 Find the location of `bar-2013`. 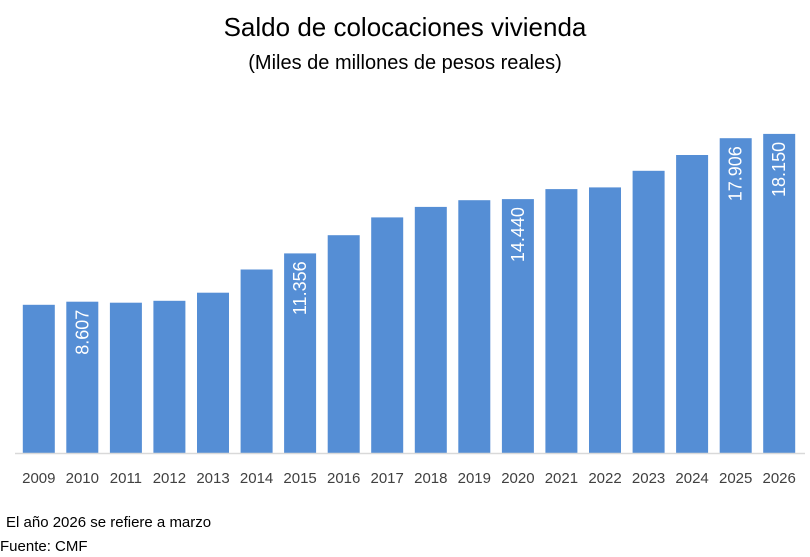

bar-2013 is located at coordinates (213, 372).